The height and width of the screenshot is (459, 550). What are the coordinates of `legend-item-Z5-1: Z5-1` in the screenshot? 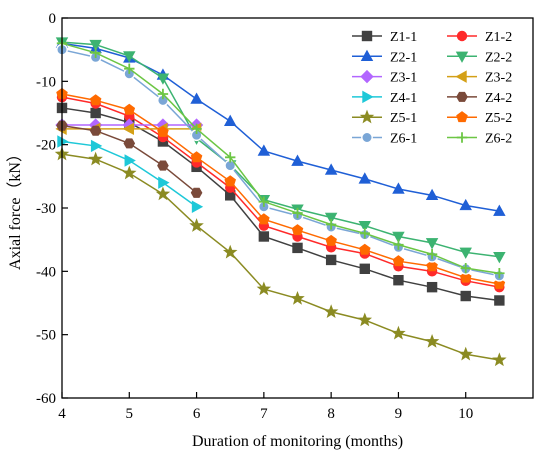 It's located at (384, 117).